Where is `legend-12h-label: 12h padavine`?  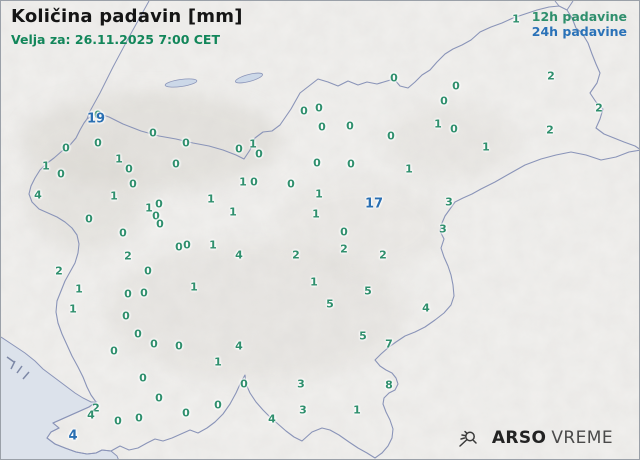 legend-12h-label: 12h padavine is located at coordinates (579, 16).